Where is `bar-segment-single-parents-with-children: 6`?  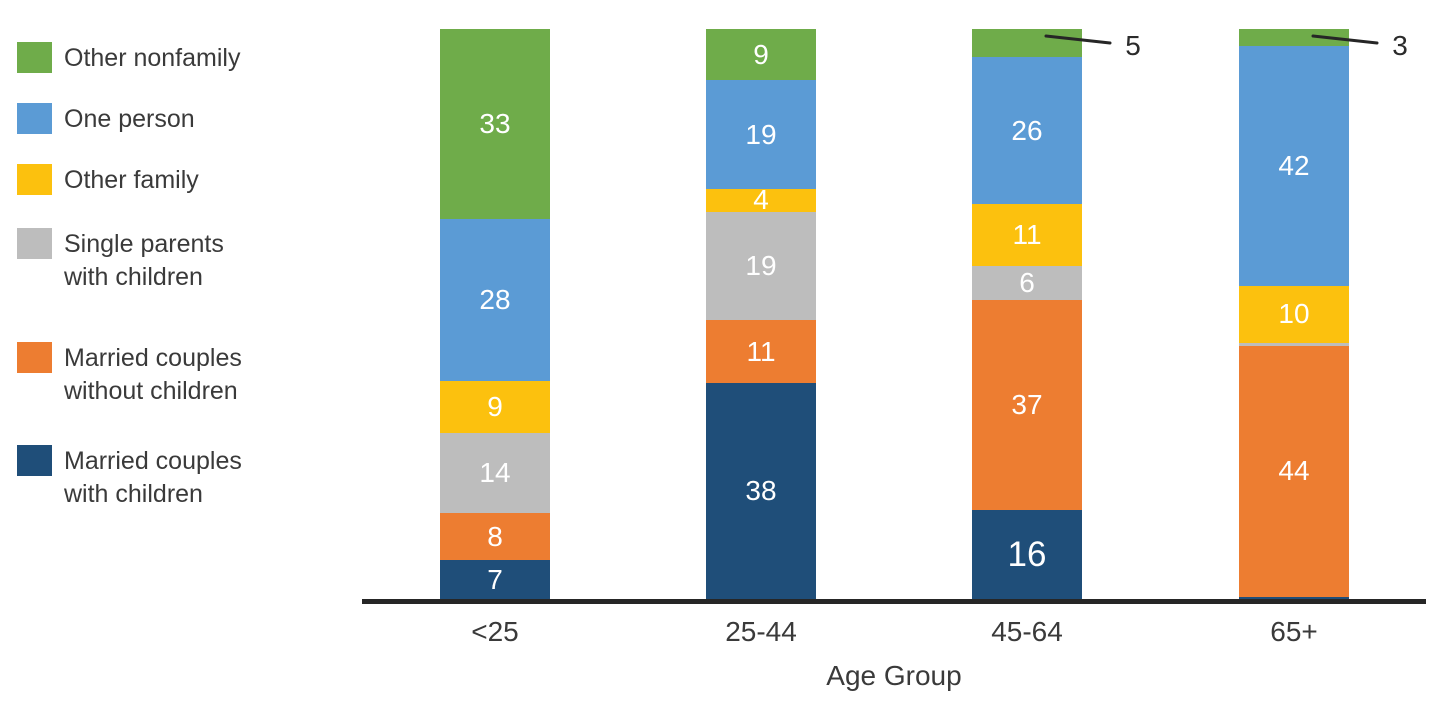 bar-segment-single-parents-with-children: 6 is located at coordinates (1027, 283).